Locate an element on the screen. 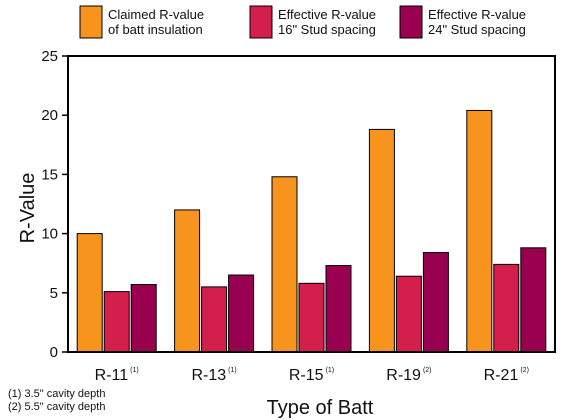 Image resolution: width=569 pixels, height=420 pixels. y-axis-label: R-Value is located at coordinates (28, 208).